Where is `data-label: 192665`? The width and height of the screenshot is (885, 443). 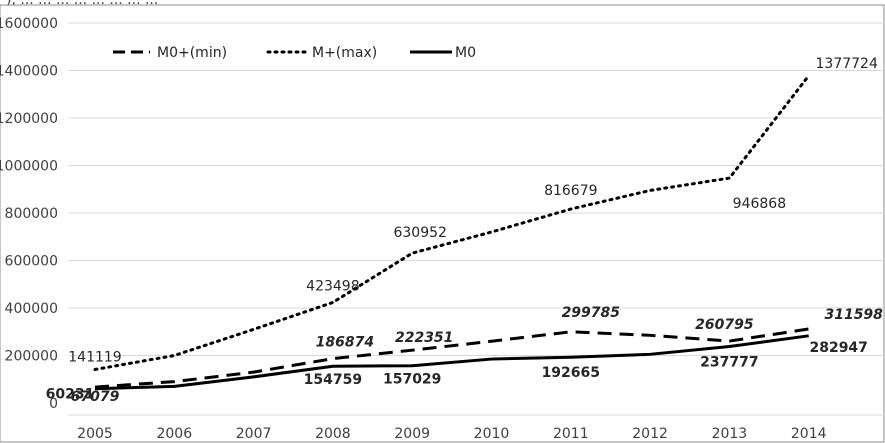 data-label: 192665 is located at coordinates (571, 373).